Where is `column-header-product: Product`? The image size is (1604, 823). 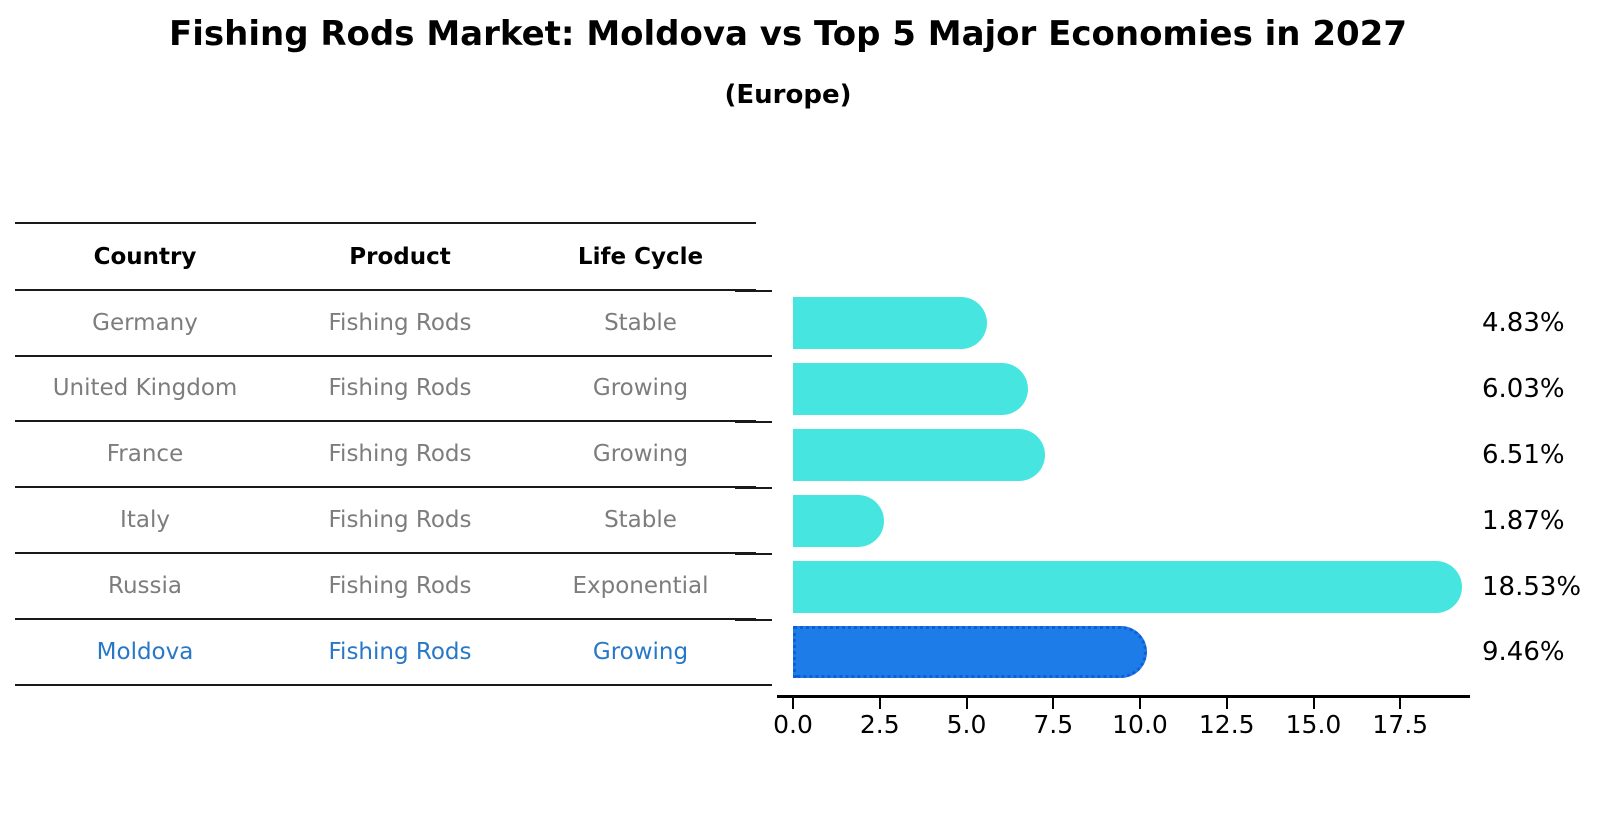
column-header-product: Product is located at coordinates (400, 256).